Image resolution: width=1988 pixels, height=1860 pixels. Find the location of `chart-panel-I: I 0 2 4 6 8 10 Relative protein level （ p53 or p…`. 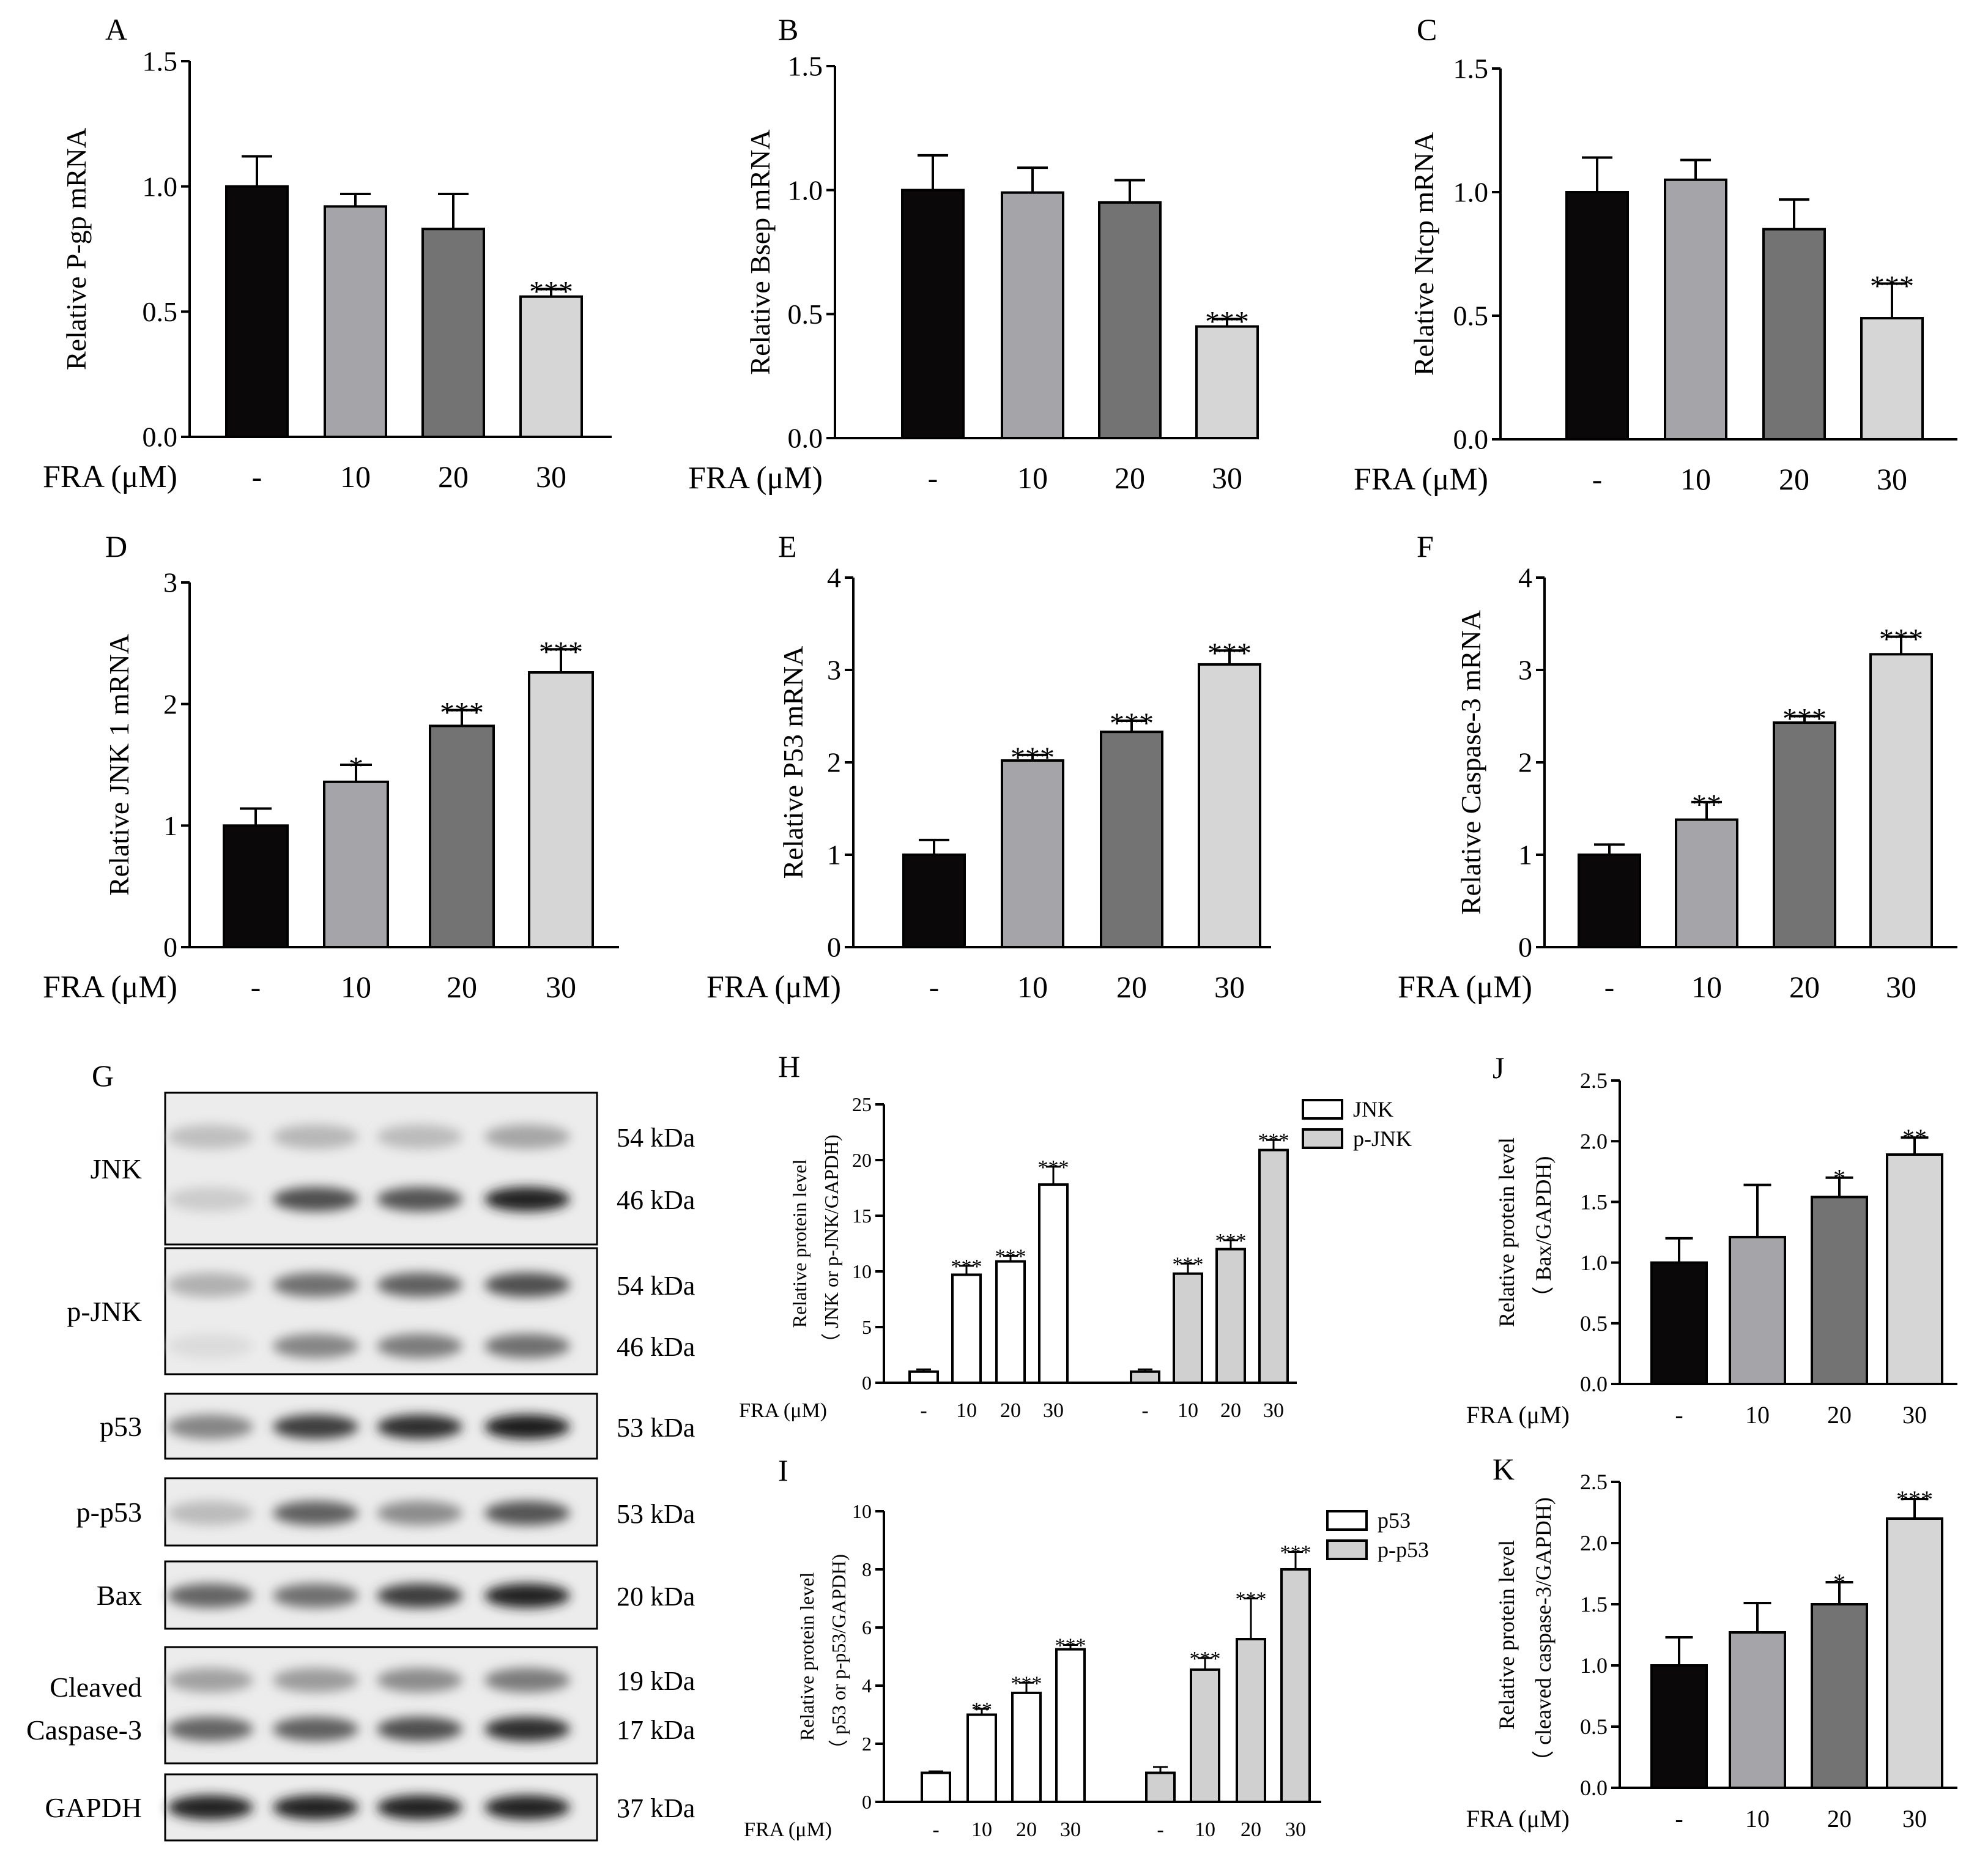

chart-panel-I: I 0 2 4 6 8 10 Relative protein level （ p53 or p… is located at coordinates (1086, 1647).